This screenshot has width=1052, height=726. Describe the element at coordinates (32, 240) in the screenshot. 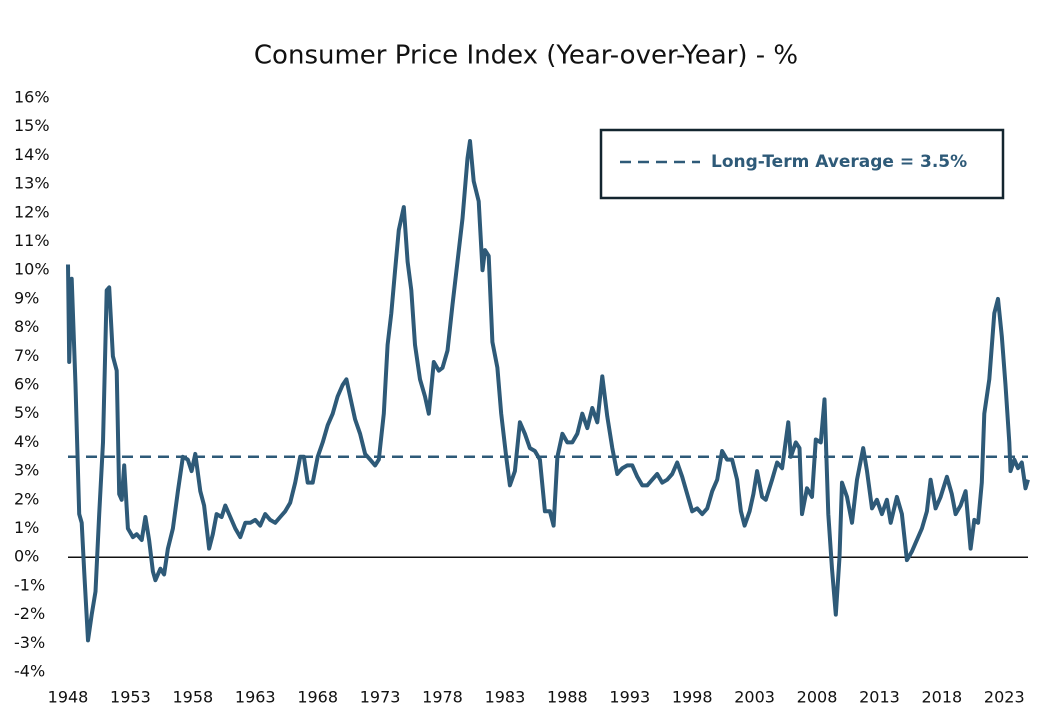

I see `y-tick-label: 11%` at that location.